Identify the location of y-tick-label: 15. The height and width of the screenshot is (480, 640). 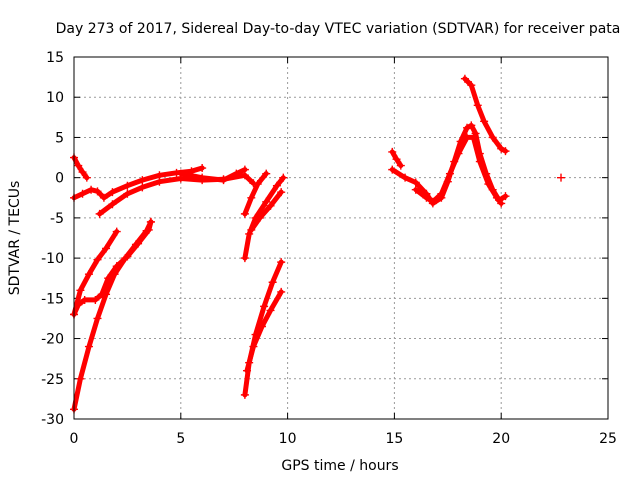
(55, 58).